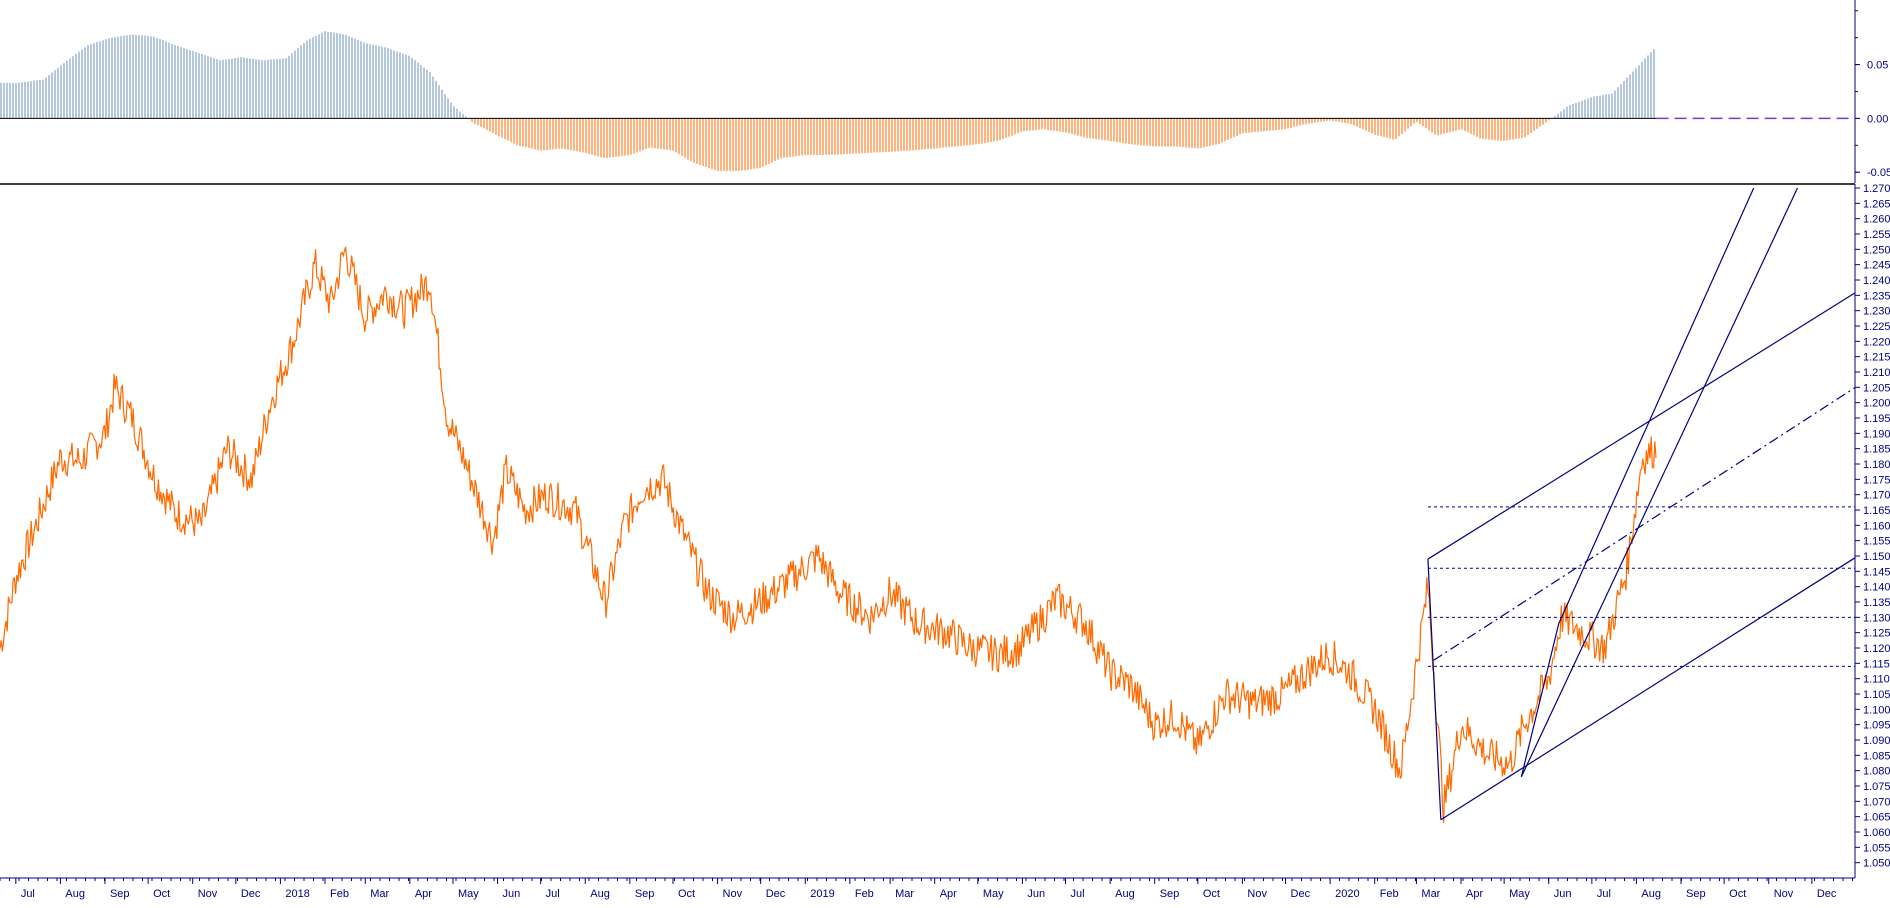 The image size is (1890, 908). Describe the element at coordinates (1876, 404) in the screenshot. I see `price-tick-label: 1.200` at that location.